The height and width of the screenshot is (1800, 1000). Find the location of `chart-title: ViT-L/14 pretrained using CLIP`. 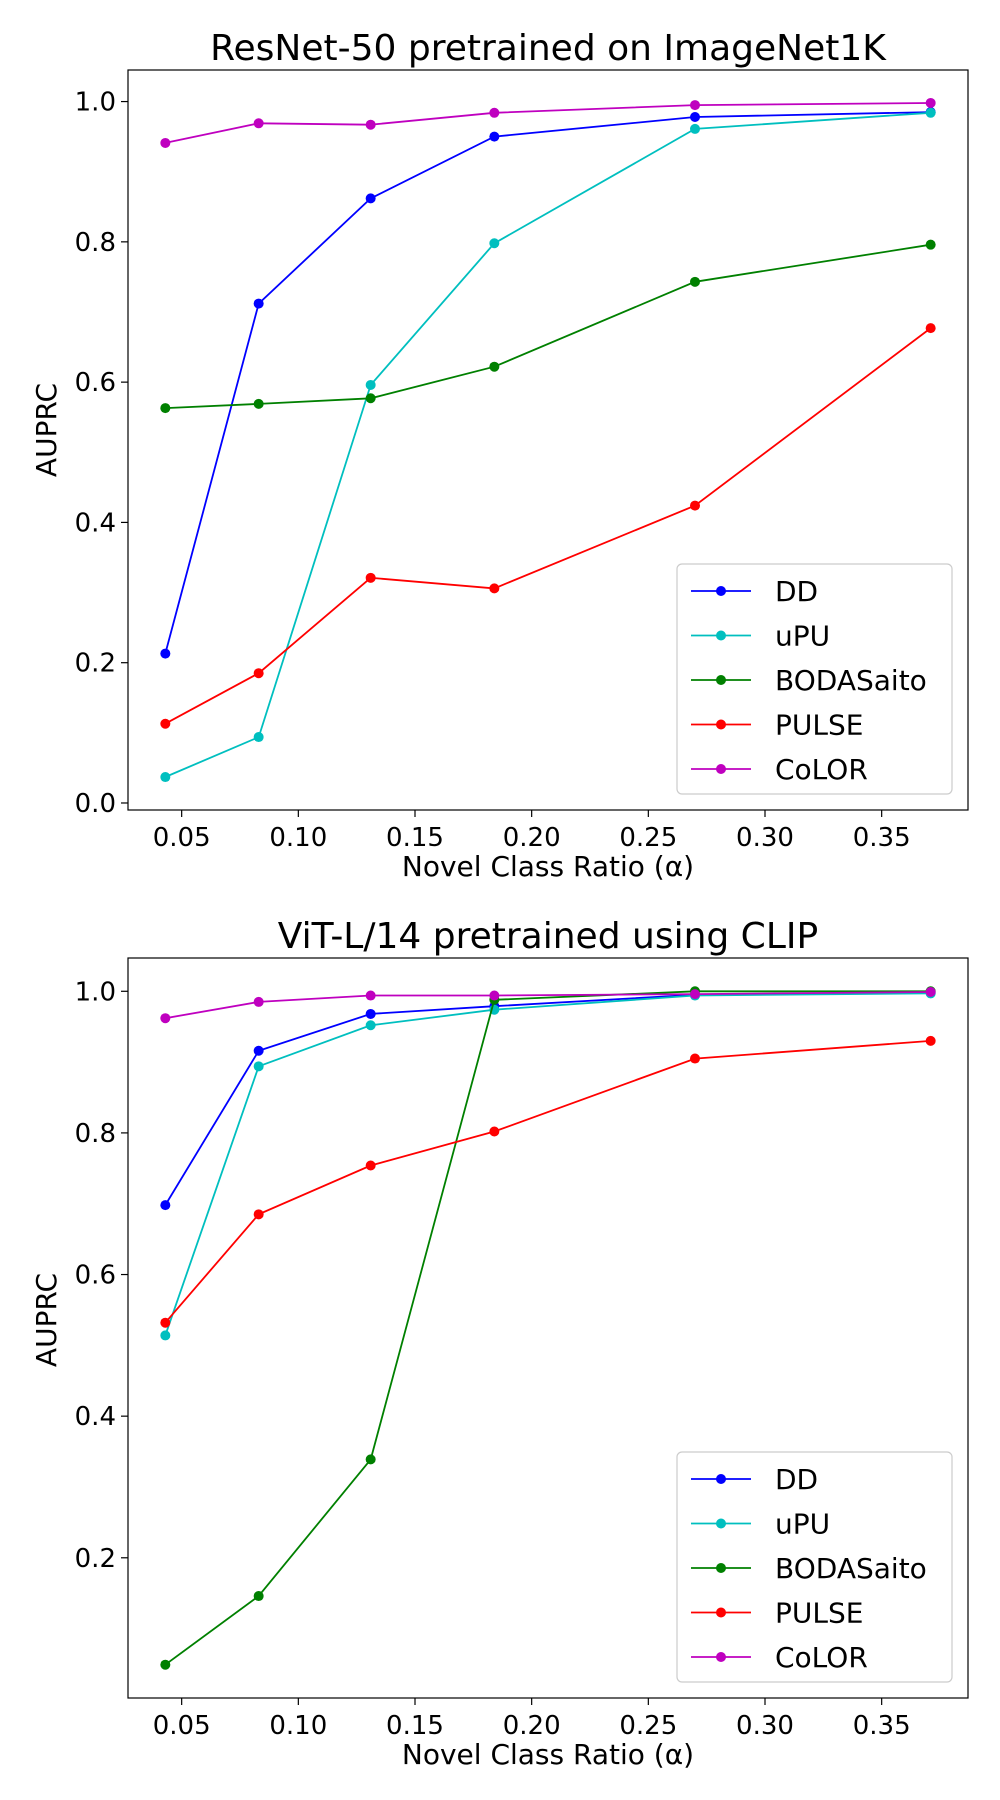

chart-title: ViT-L/14 pretrained using CLIP is located at coordinates (548, 936).